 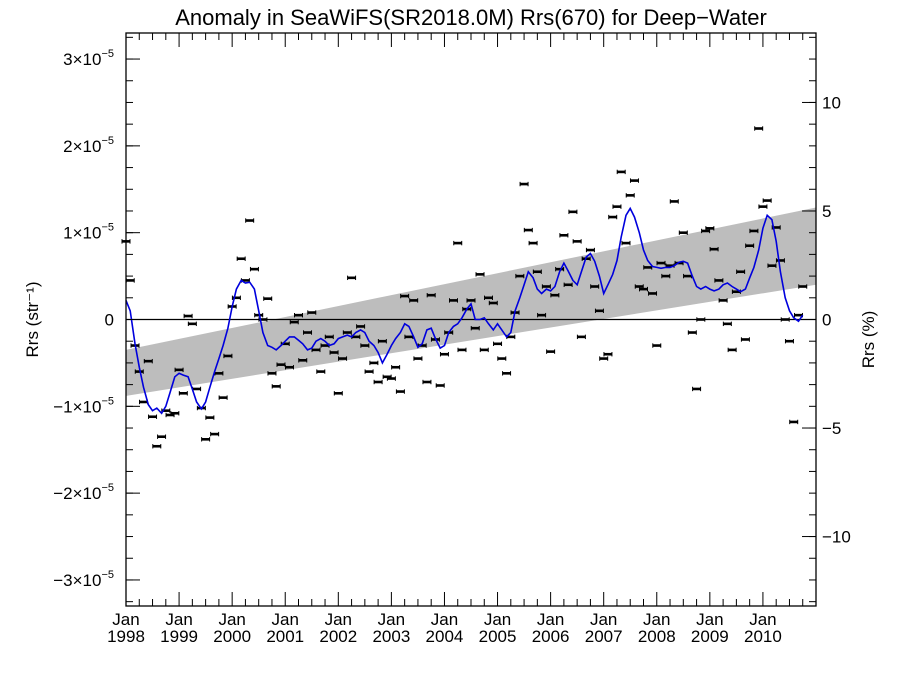 I want to click on y-right-tick-label: 10, so click(x=831, y=102).